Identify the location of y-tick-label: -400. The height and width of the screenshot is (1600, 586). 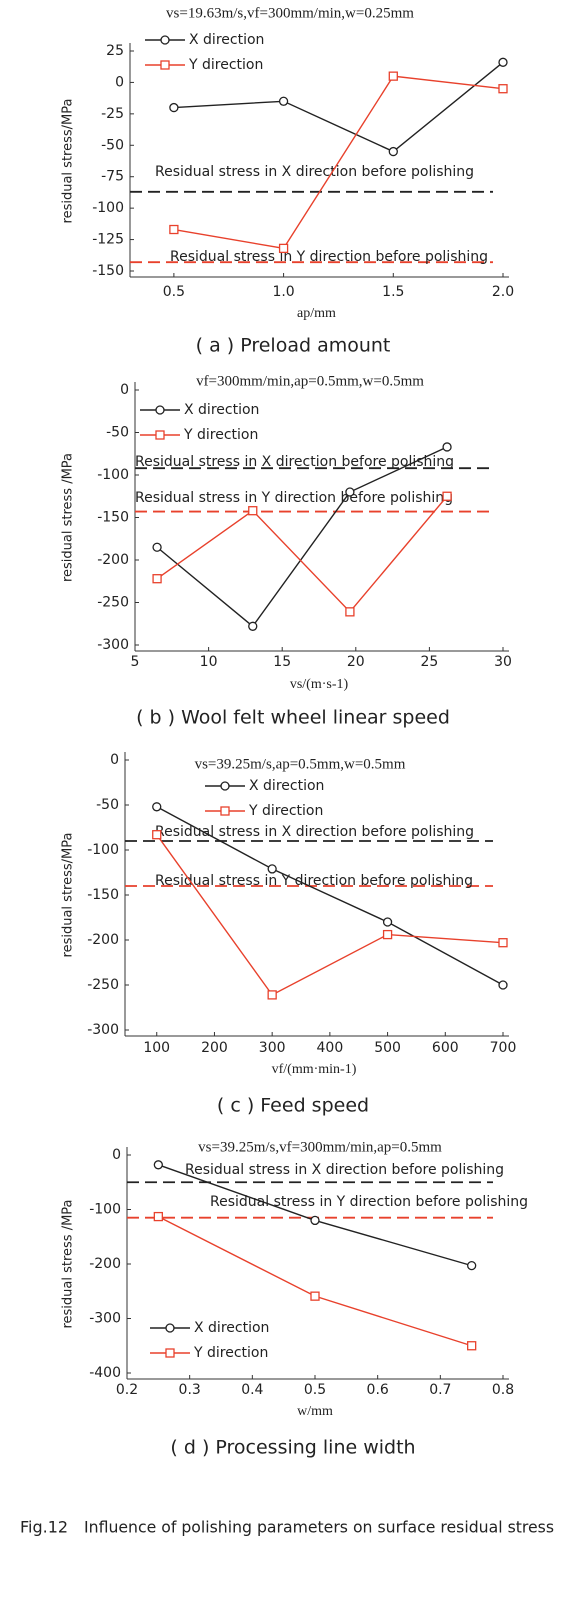
(105, 1373).